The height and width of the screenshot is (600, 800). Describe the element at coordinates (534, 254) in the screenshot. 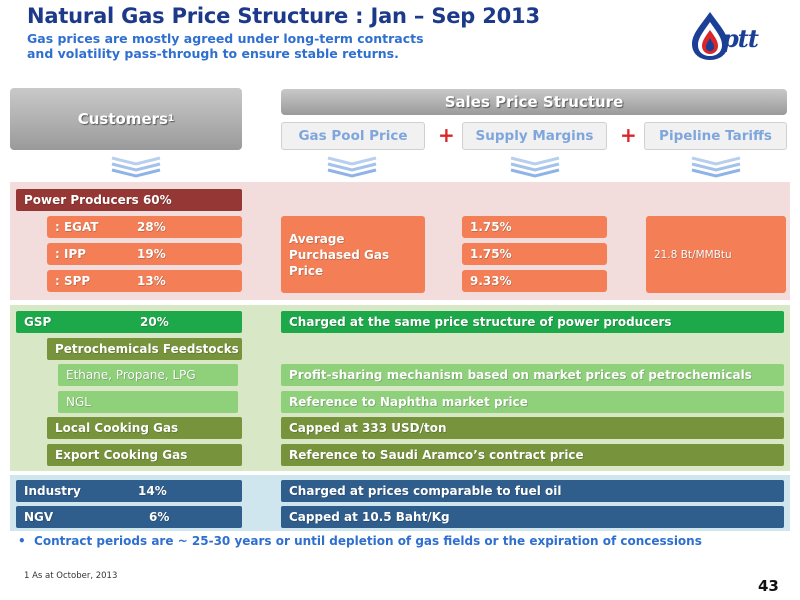

I see `ipp-supply-margin: 1.75%` at that location.